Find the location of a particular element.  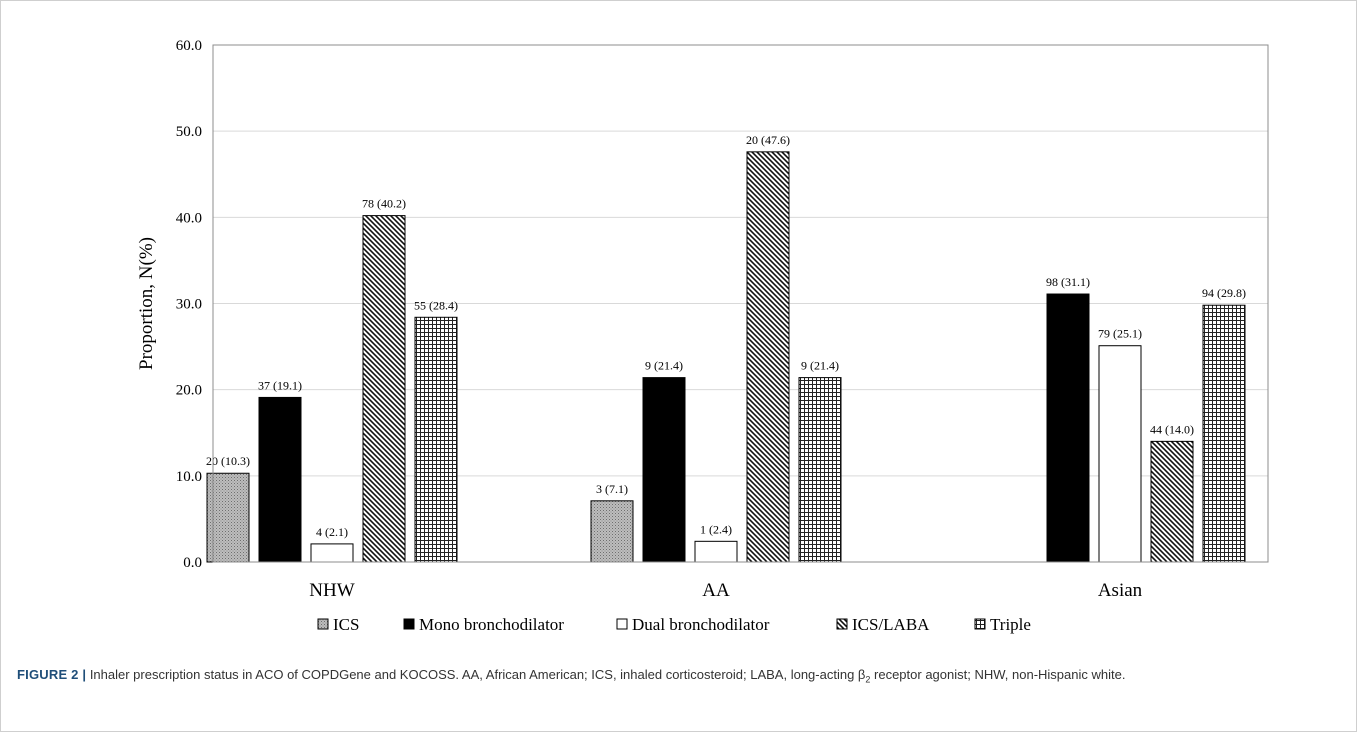

legend-label: ICS is located at coordinates (346, 624).